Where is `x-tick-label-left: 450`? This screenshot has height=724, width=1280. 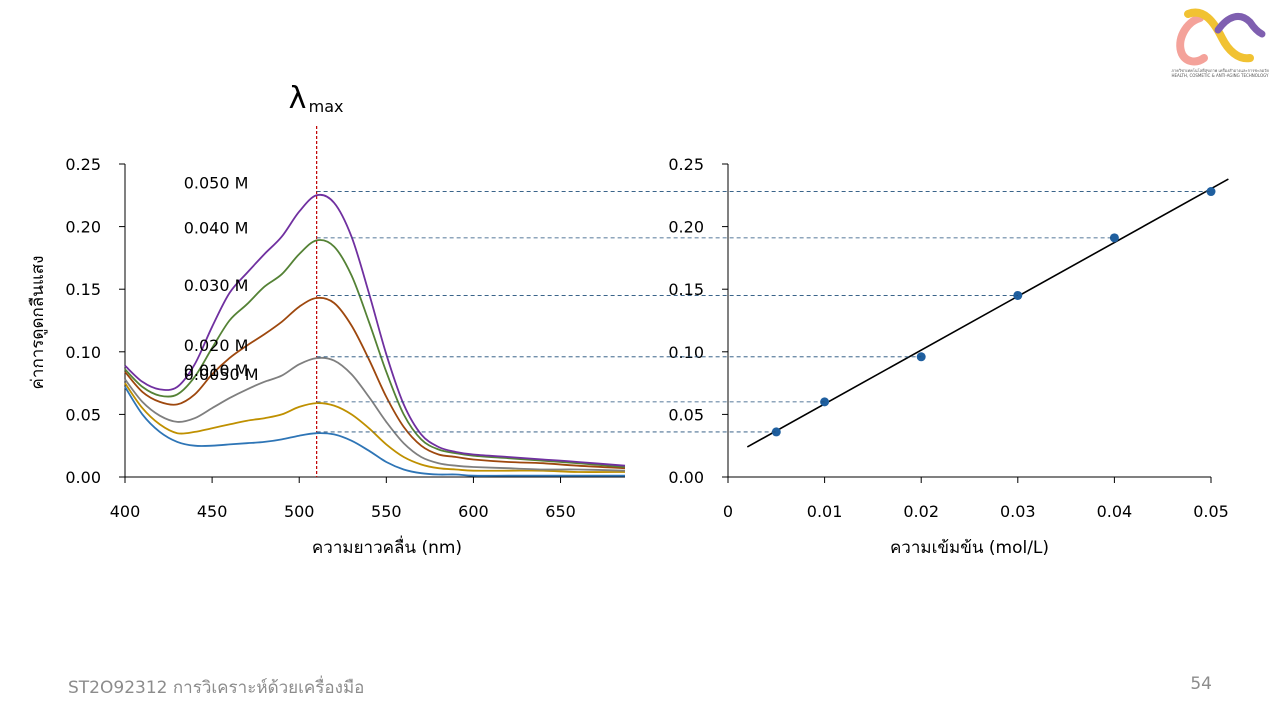
x-tick-label-left: 450 is located at coordinates (212, 511).